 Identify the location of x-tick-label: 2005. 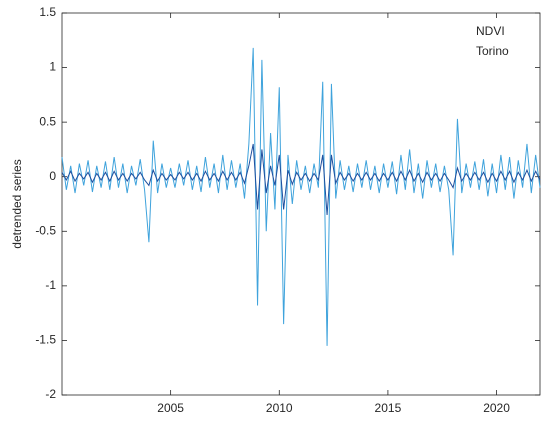
(170, 408).